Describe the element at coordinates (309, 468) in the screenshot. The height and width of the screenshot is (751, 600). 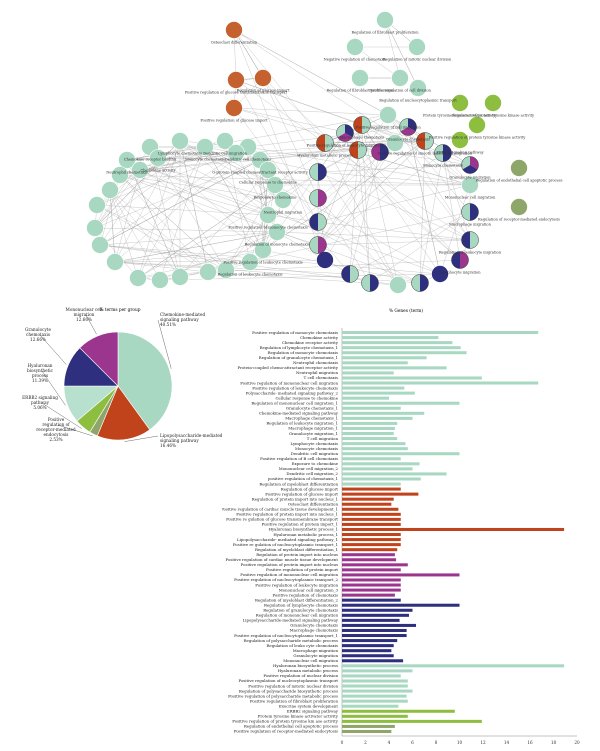
I see `bar-category-label: Mononuclear cell migration_2` at that location.